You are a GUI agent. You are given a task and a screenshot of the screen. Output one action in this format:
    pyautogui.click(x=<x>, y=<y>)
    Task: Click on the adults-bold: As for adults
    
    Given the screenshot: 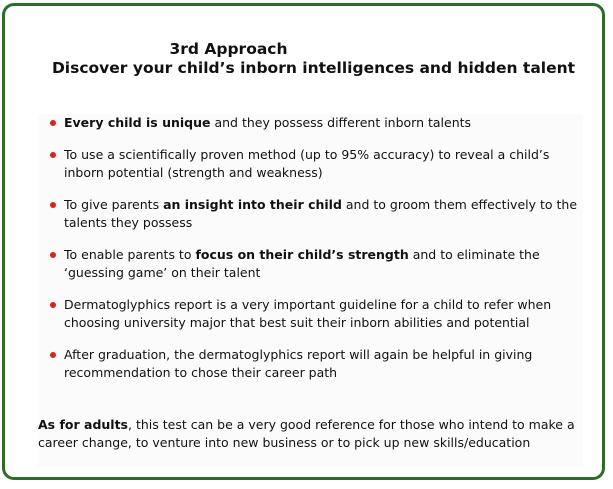 What is the action you would take?
    pyautogui.click(x=83, y=424)
    